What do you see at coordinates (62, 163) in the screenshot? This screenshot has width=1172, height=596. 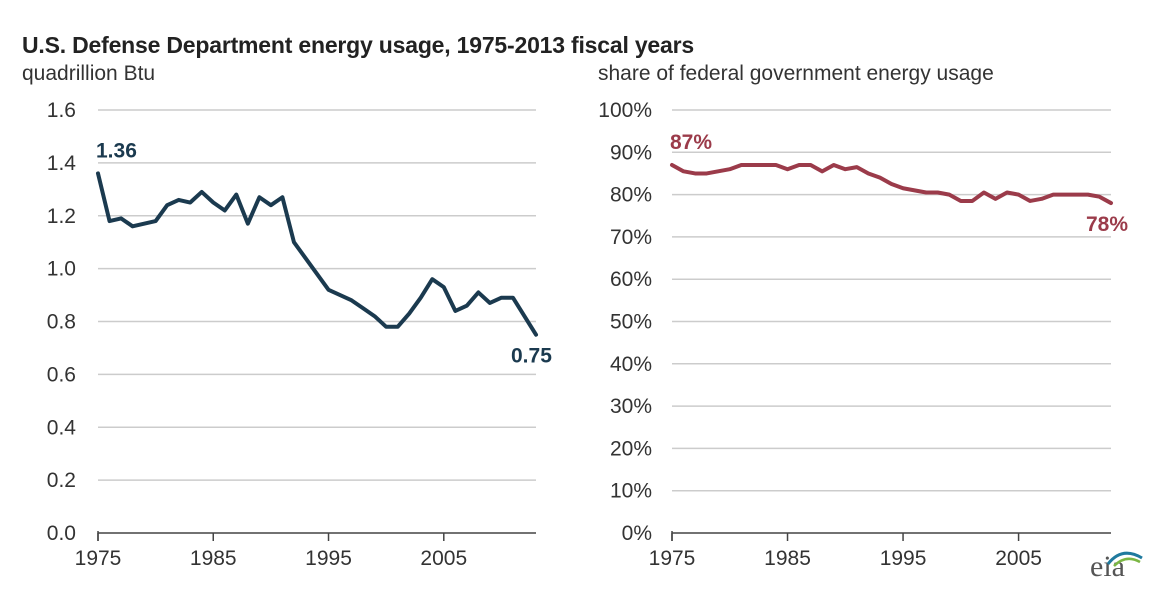 I see `left-y-tick-label: 1.4` at bounding box center [62, 163].